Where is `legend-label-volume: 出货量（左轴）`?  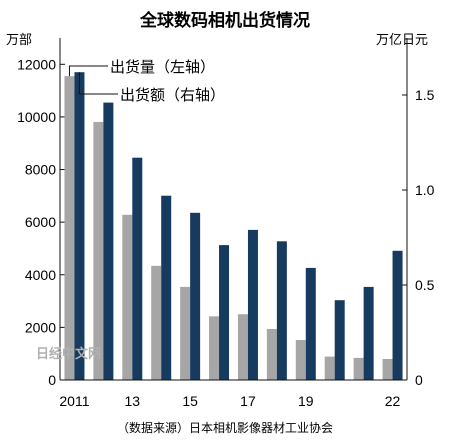
legend-label-volume: 出货量（左轴） is located at coordinates (162, 67).